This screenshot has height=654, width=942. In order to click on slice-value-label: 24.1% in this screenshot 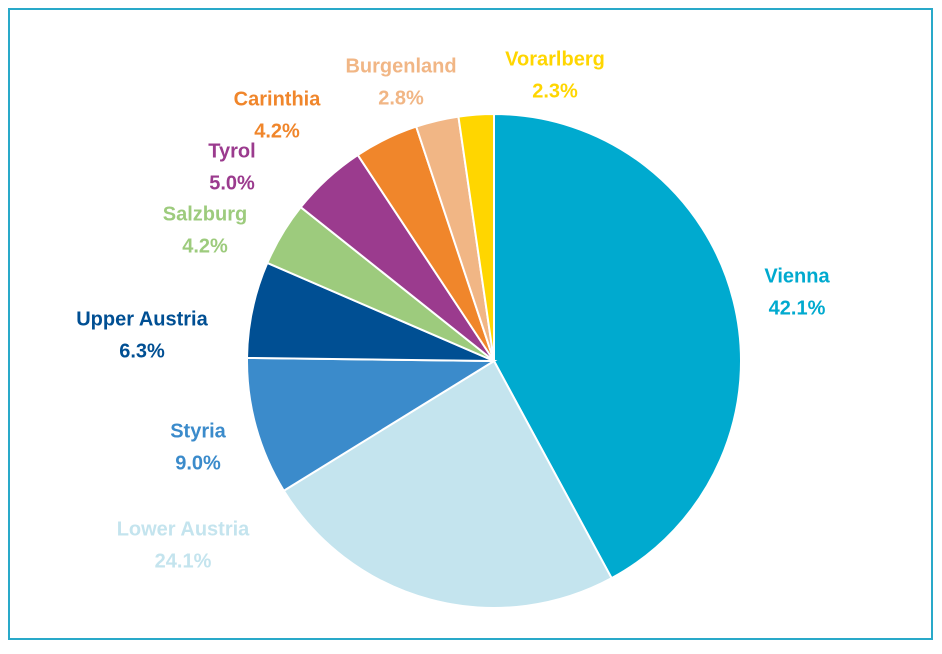, I will do `click(183, 561)`.